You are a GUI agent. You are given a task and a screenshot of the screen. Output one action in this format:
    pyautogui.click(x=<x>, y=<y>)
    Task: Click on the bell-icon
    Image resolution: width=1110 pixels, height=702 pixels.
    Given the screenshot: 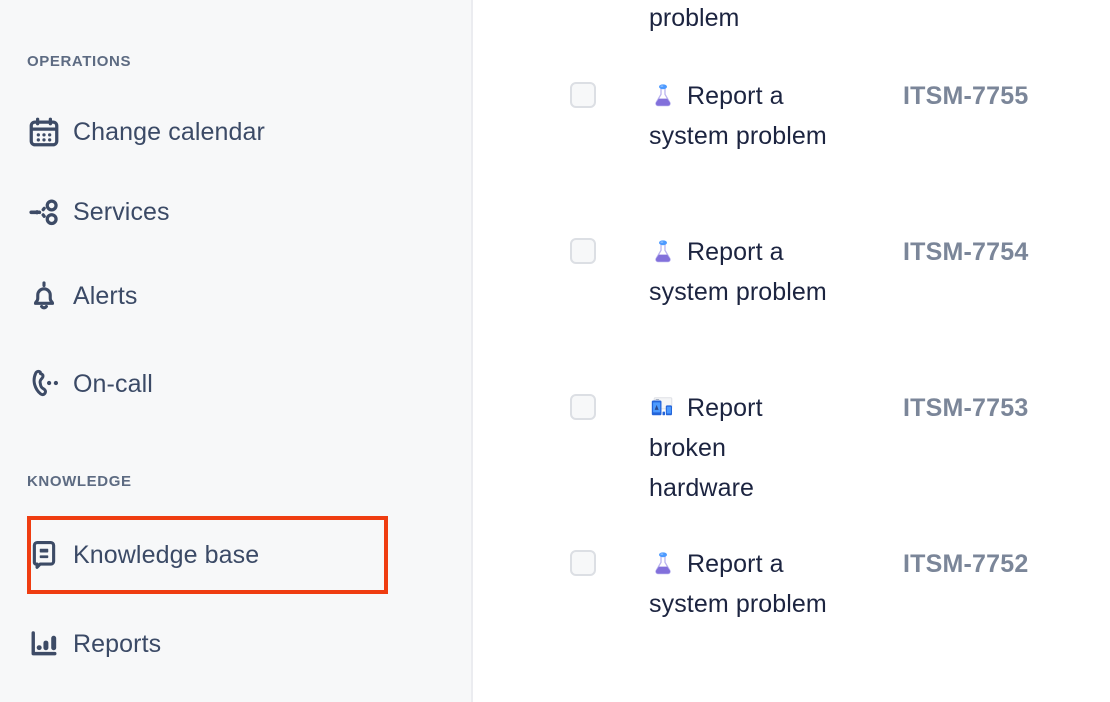 What is the action you would take?
    pyautogui.click(x=50, y=296)
    